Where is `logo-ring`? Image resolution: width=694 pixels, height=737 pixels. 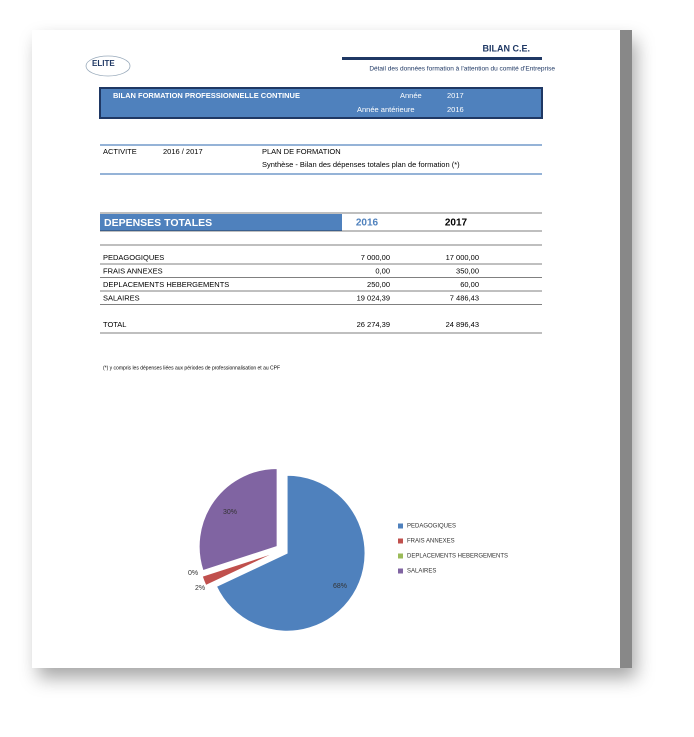 logo-ring is located at coordinates (108, 66).